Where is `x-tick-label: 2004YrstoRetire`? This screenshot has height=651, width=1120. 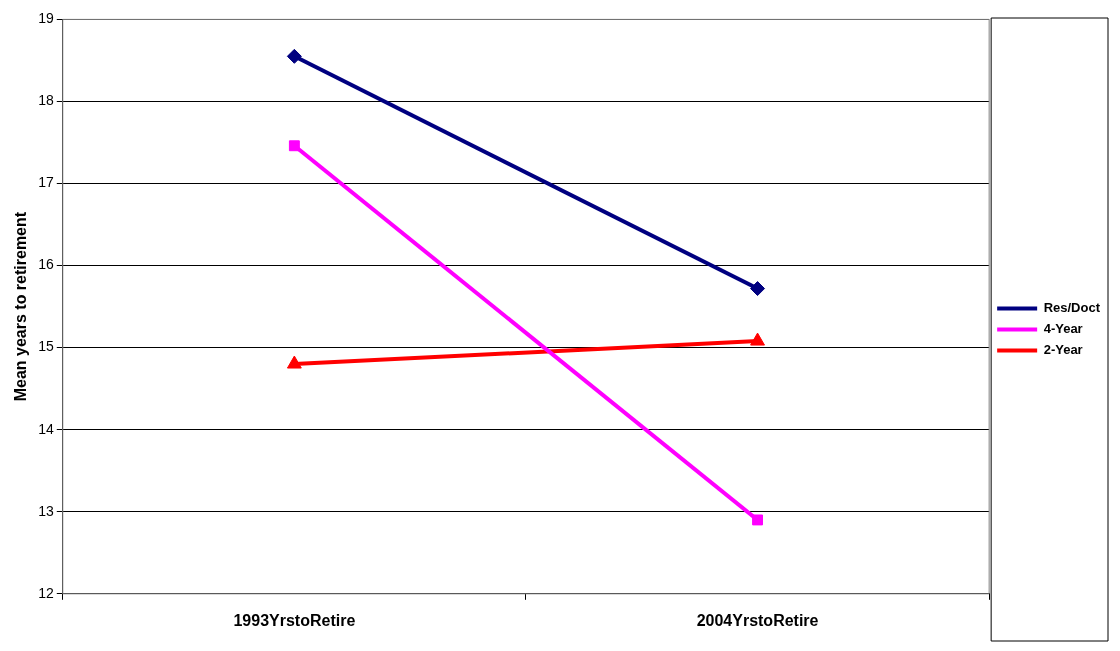 x-tick-label: 2004YrstoRetire is located at coordinates (757, 620).